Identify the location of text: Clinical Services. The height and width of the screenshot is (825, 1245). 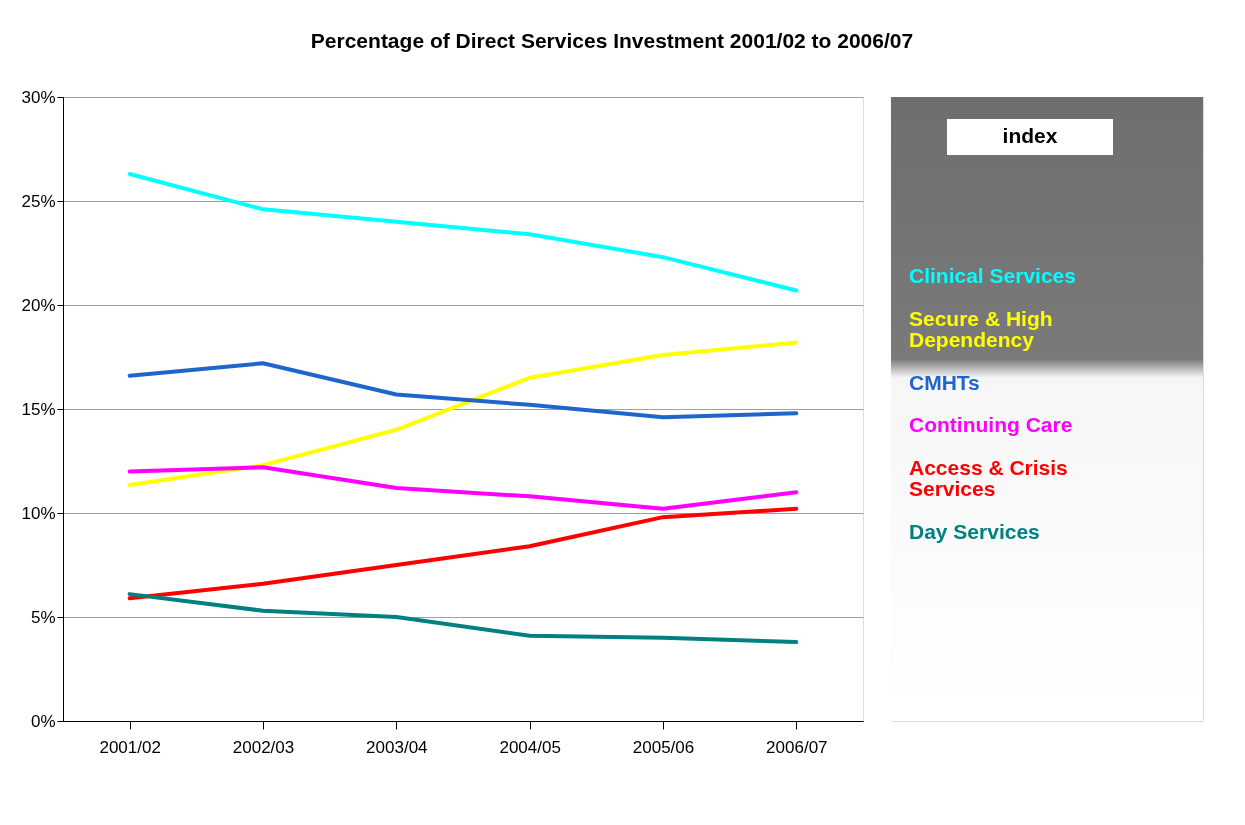
(992, 275).